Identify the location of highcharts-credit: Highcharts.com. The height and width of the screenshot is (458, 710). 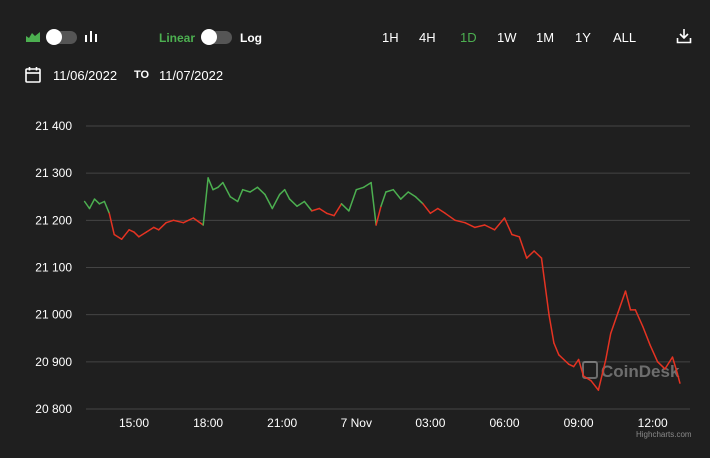
(664, 434).